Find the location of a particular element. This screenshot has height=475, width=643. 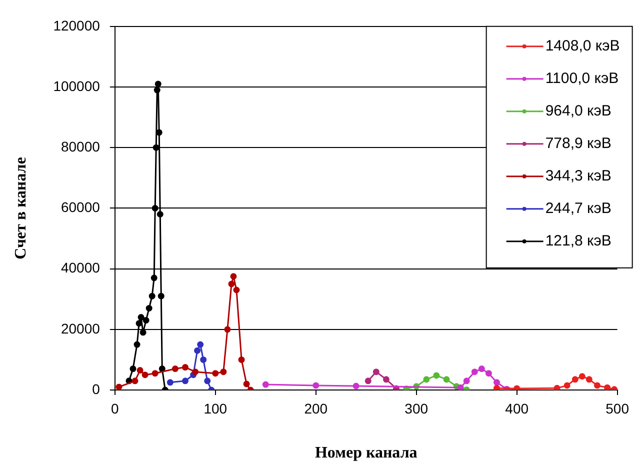

x-tick-label: 300 is located at coordinates (416, 408).